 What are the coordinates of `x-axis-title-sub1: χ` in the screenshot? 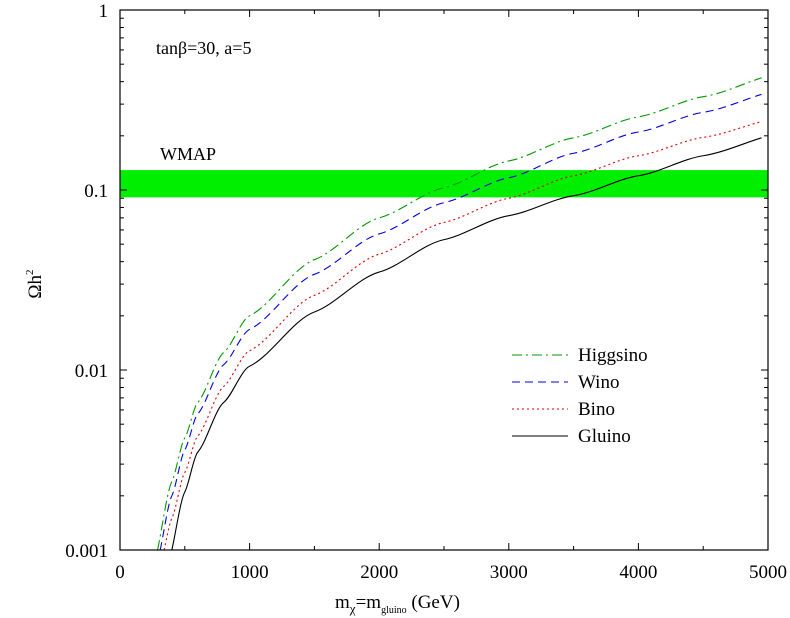 It's located at (352, 608).